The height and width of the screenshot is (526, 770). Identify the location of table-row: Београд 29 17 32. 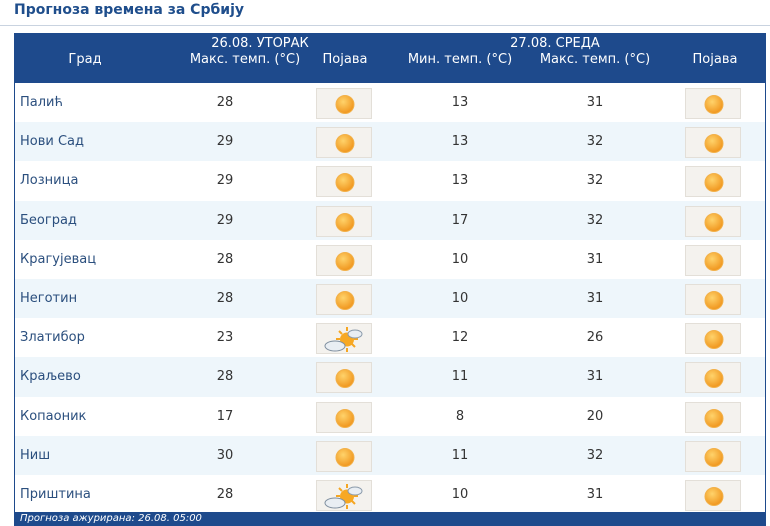
(390, 220).